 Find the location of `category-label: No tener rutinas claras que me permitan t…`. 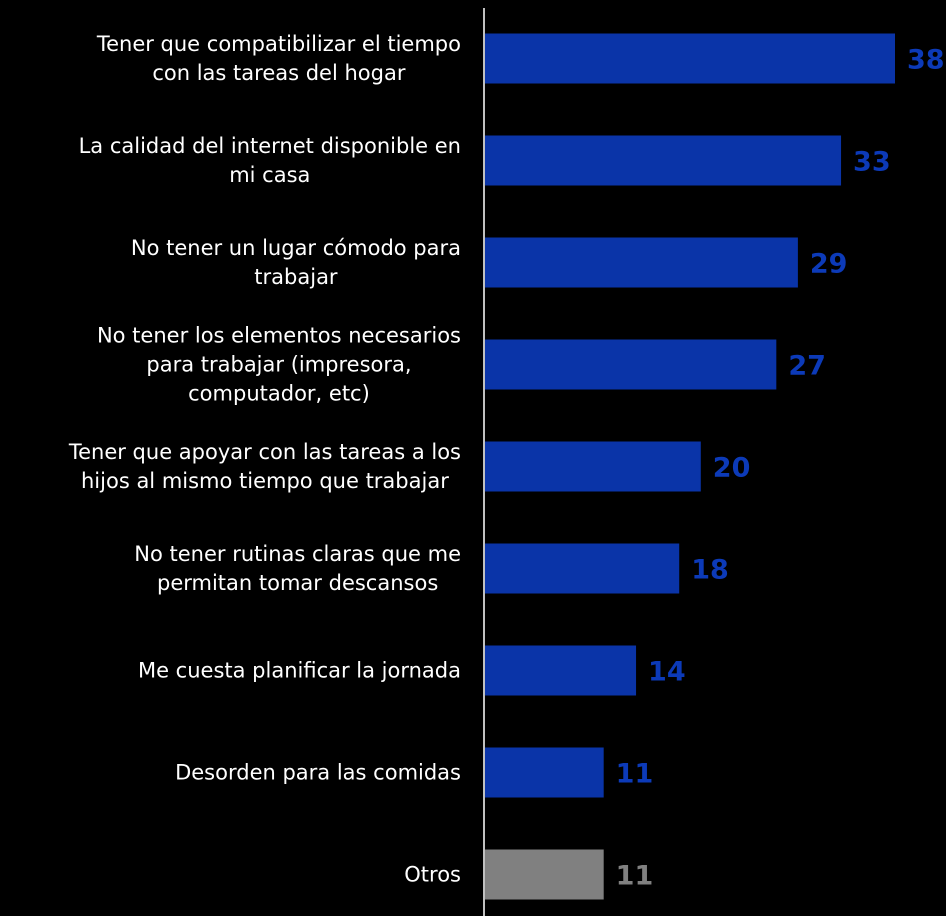

category-label: No tener rutinas claras que me permitan t… is located at coordinates (297, 568).